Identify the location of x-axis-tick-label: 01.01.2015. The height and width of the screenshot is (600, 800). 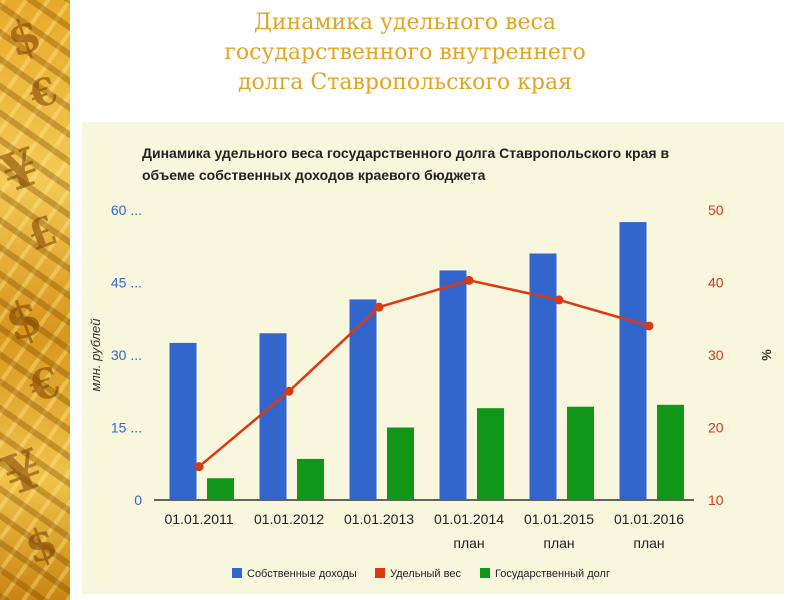
(559, 519).